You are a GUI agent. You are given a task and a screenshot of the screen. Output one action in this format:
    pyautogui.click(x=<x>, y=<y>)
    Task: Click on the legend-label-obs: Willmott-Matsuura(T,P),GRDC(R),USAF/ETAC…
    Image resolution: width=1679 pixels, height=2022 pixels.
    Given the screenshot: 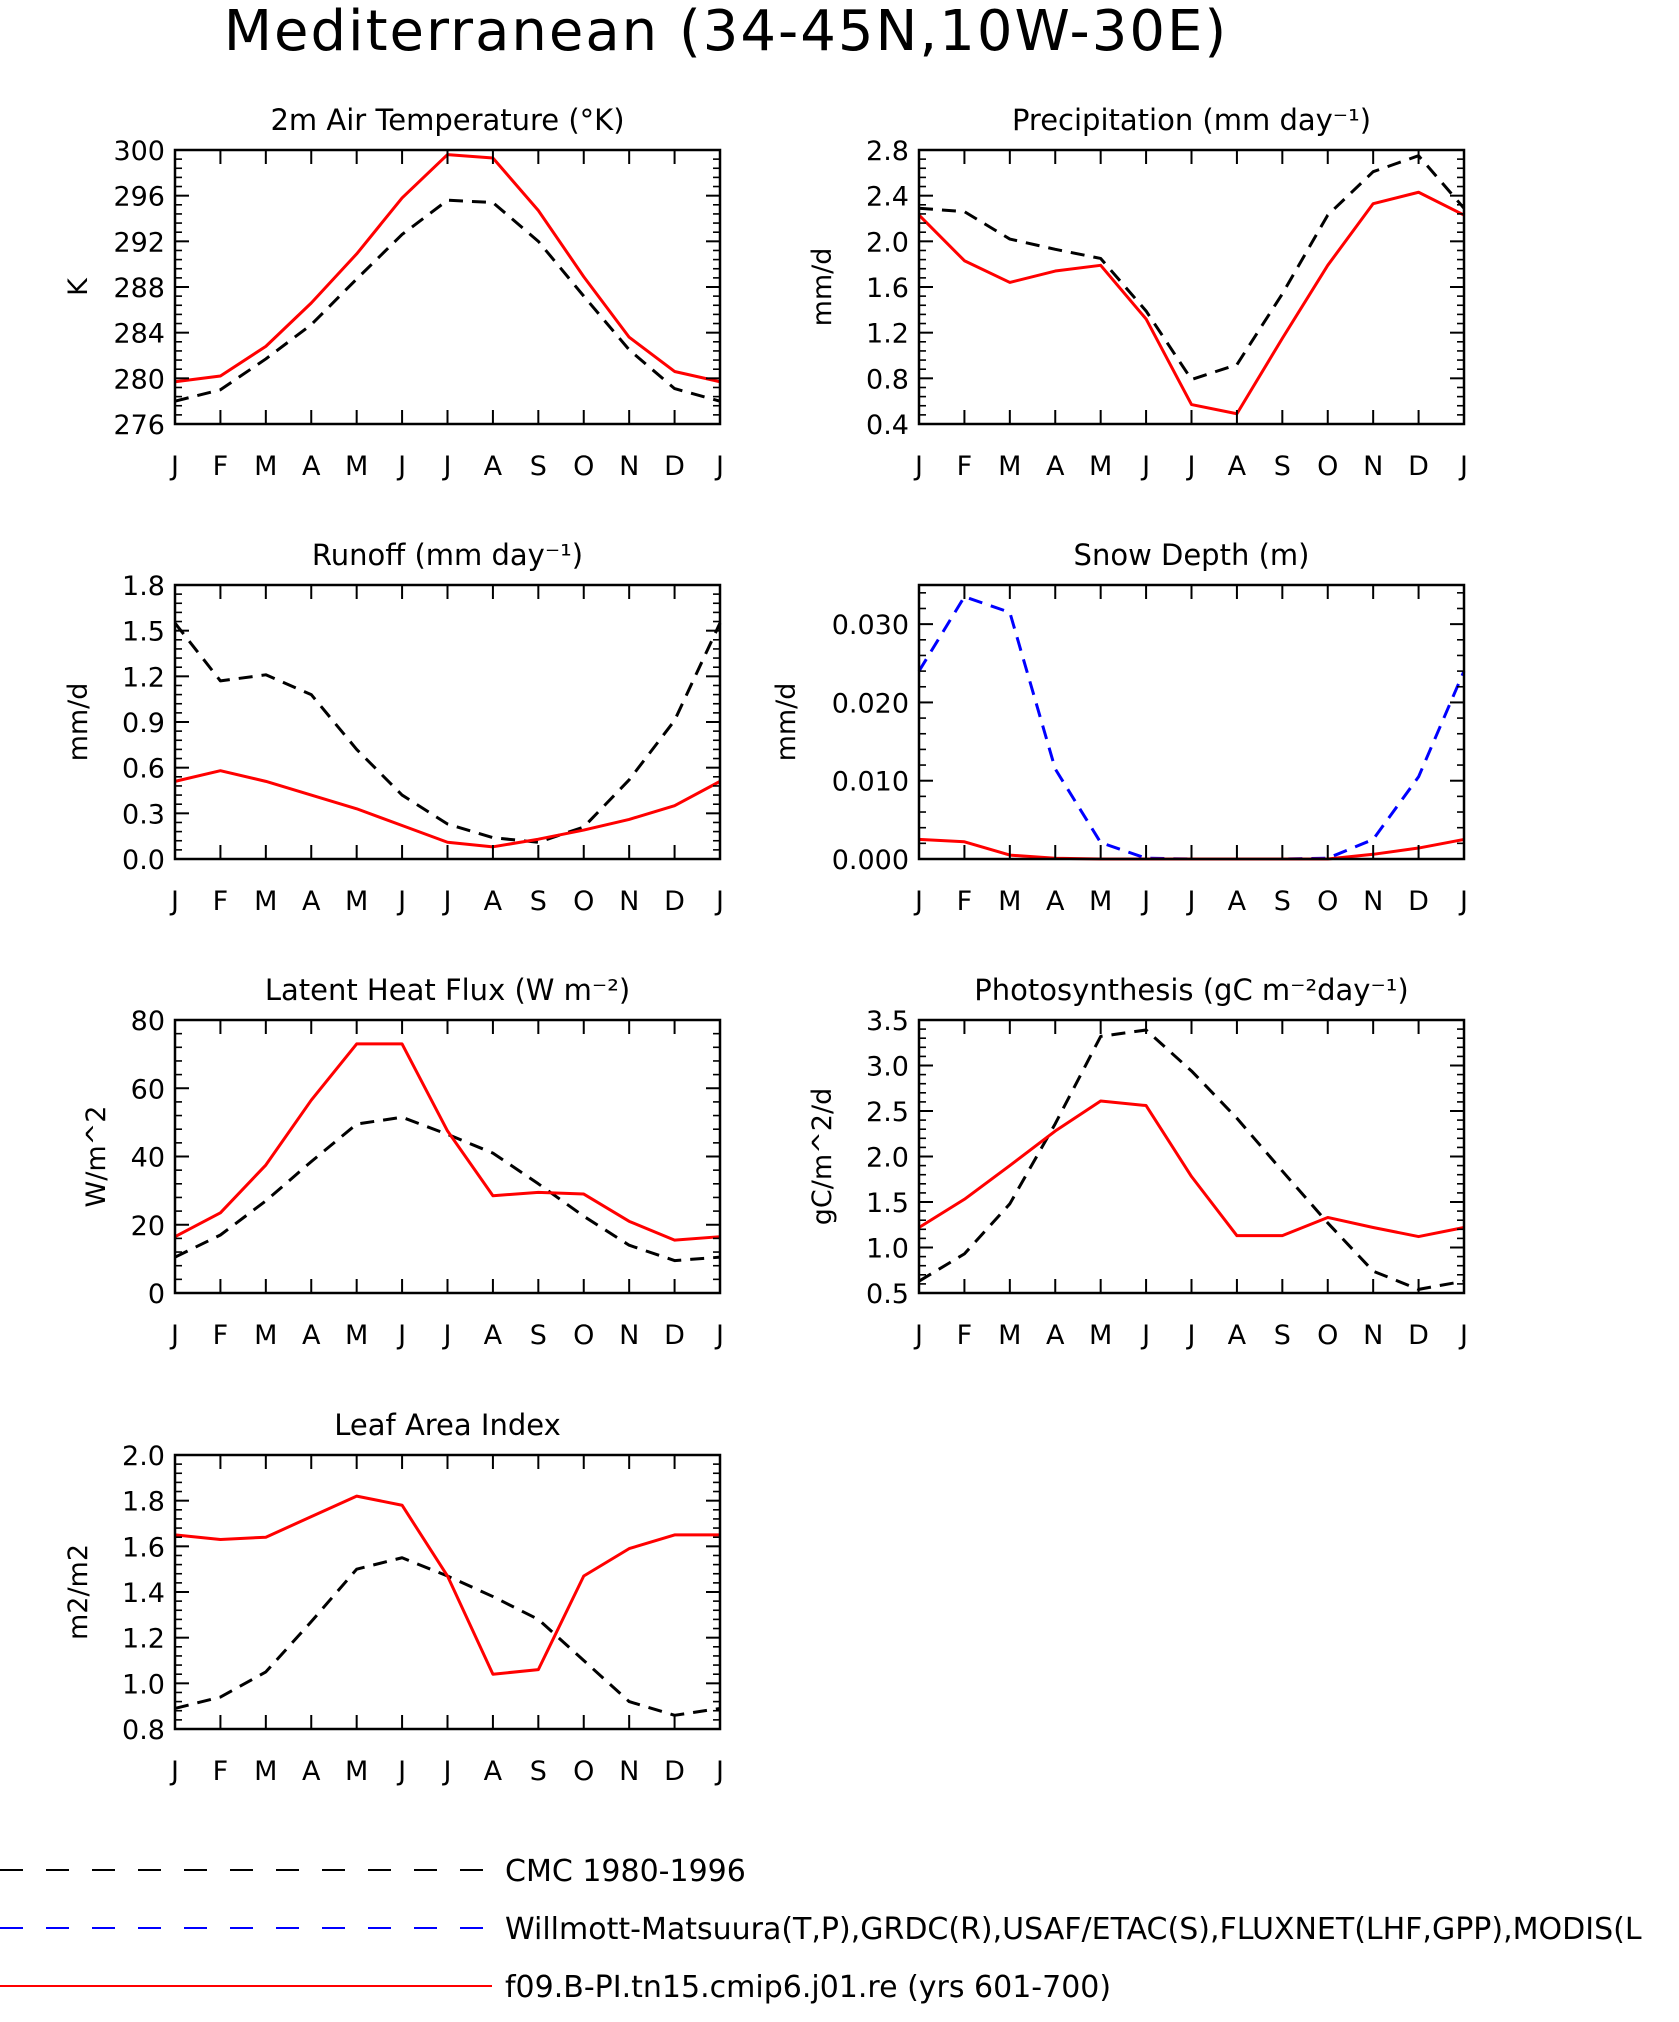 What is the action you would take?
    pyautogui.click(x=1073, y=1929)
    